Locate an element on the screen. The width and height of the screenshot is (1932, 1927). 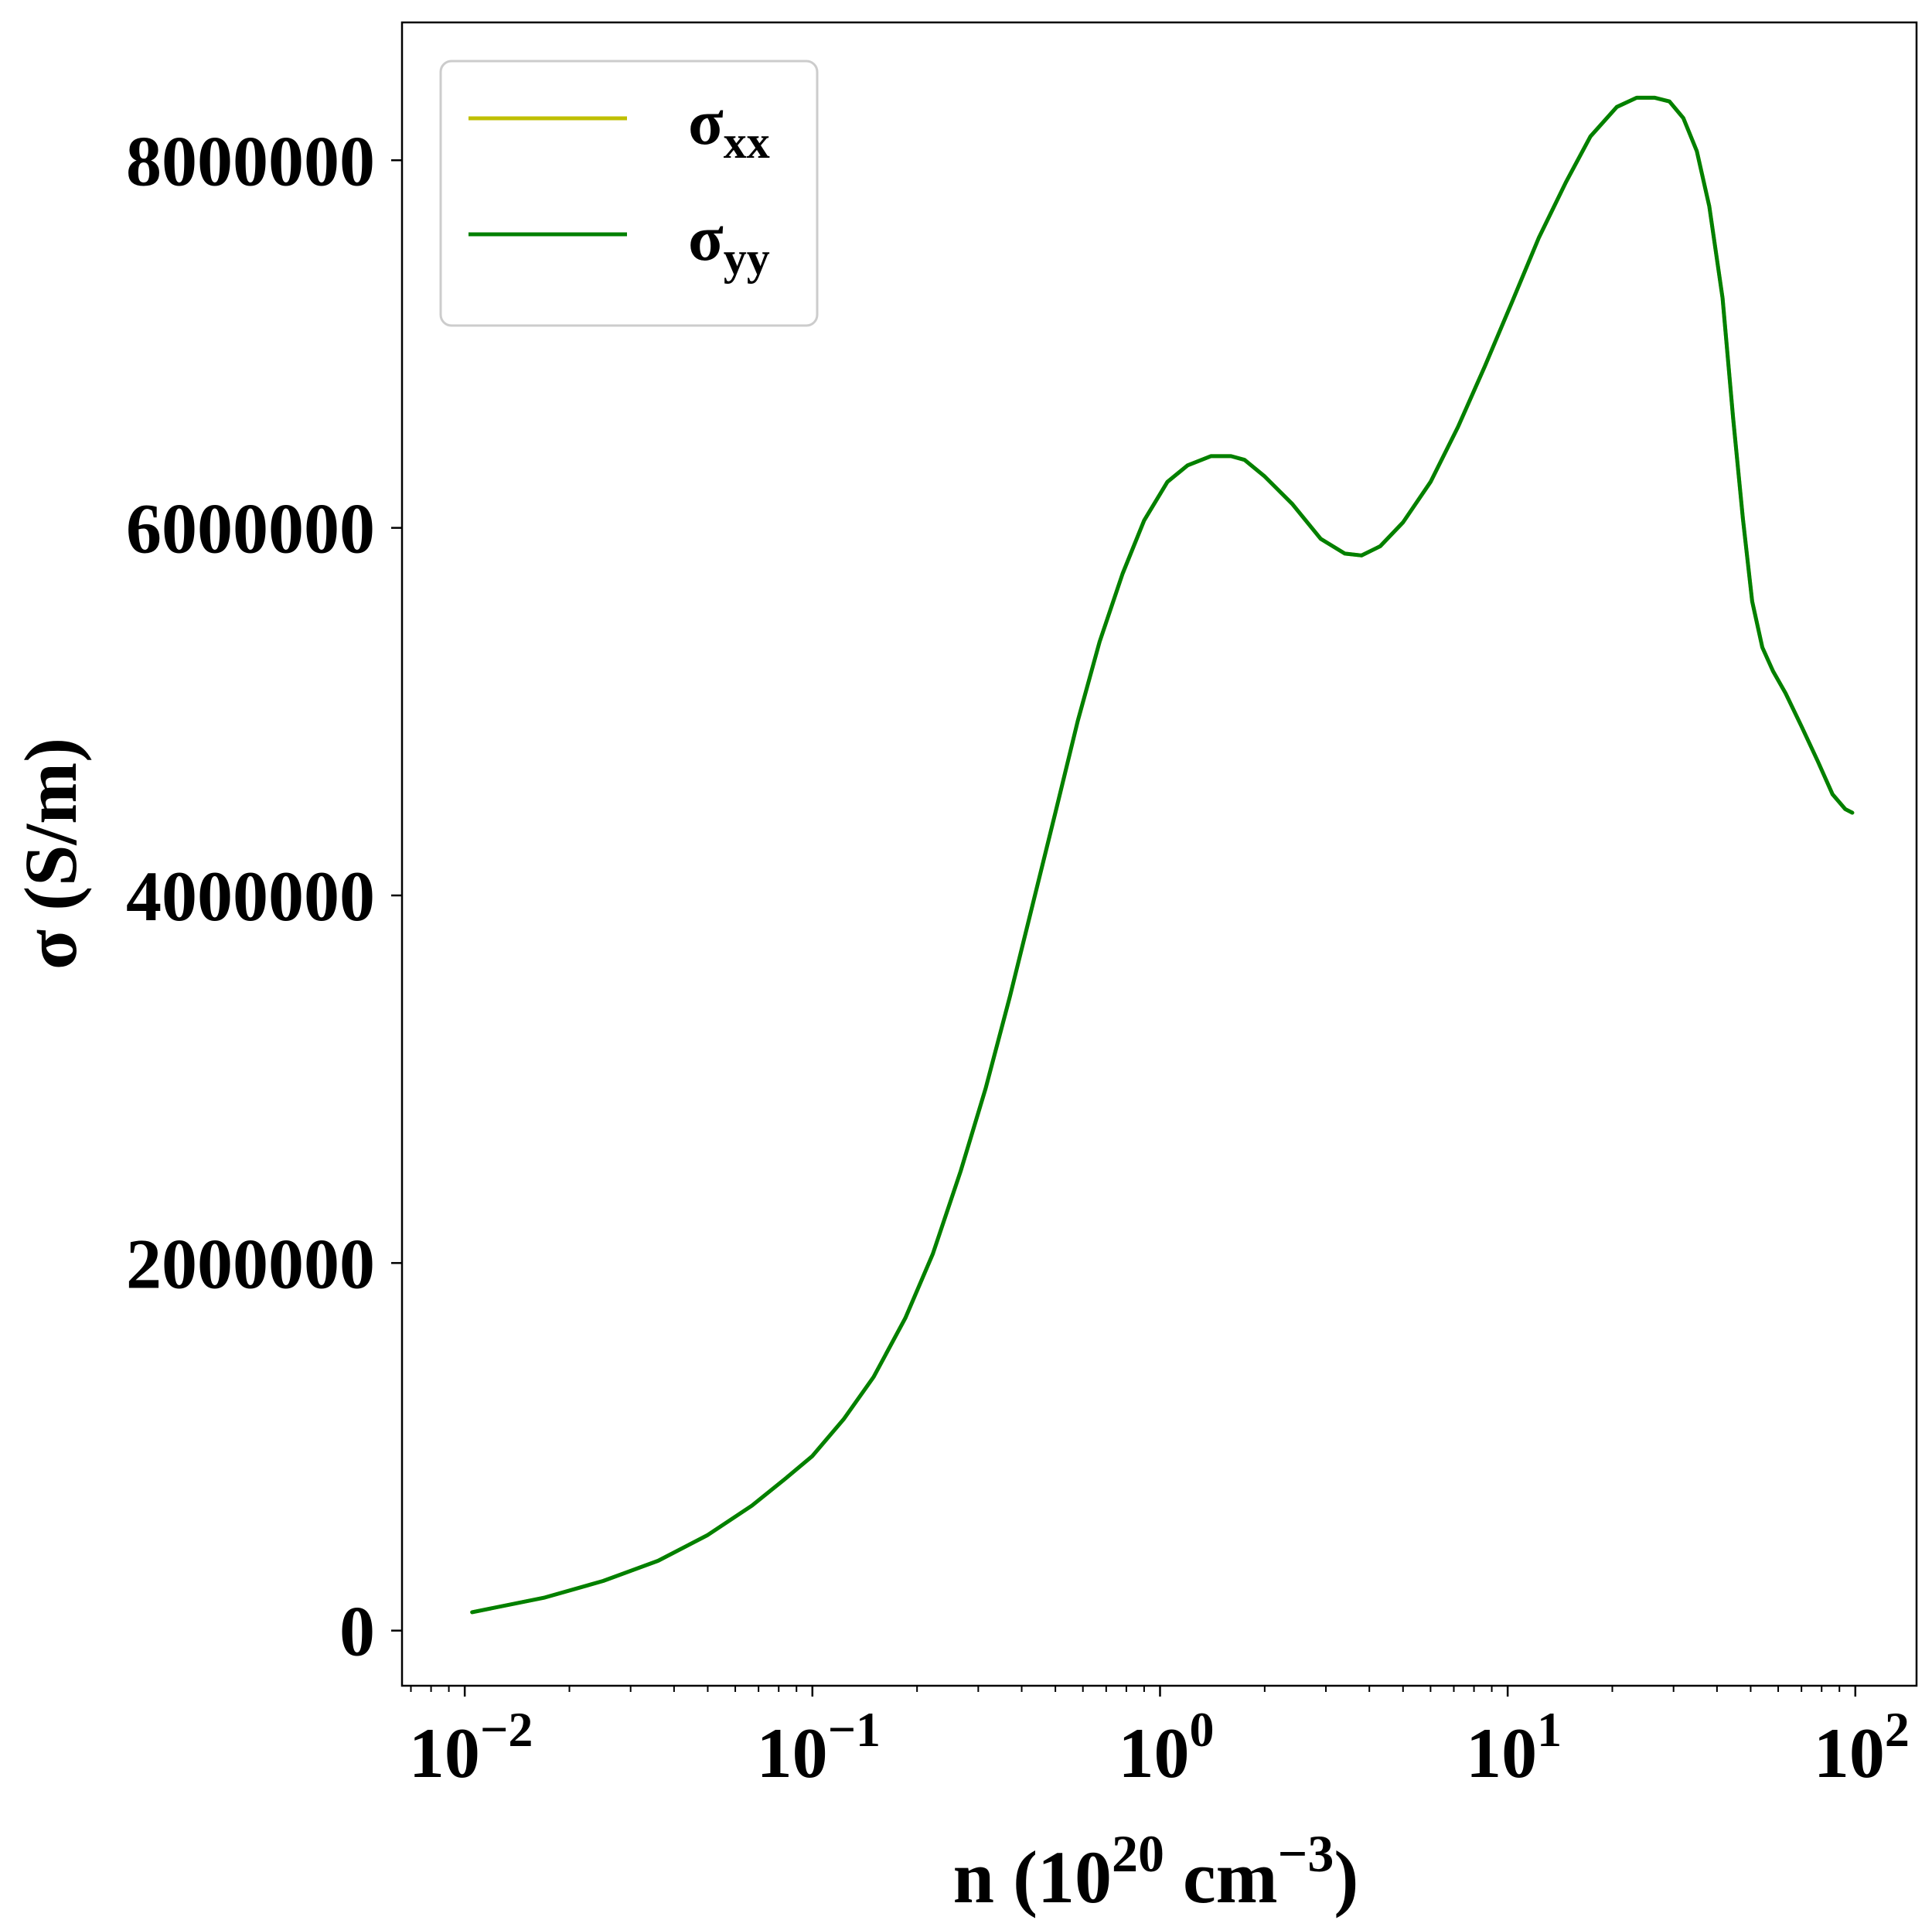
y-tick-label: 4000000 is located at coordinates (250, 896).